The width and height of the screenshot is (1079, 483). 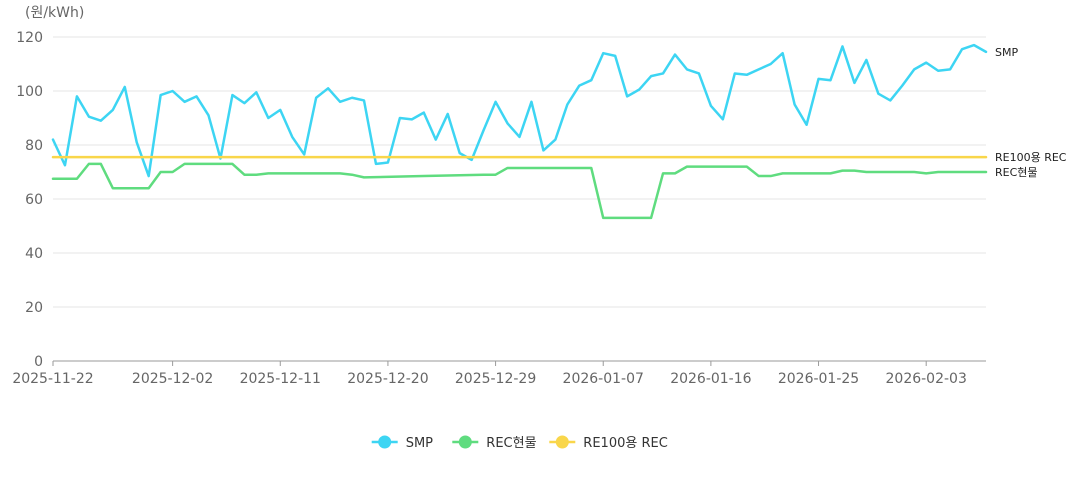 What do you see at coordinates (1006, 52) in the screenshot?
I see `series-end-label-0: SMP` at bounding box center [1006, 52].